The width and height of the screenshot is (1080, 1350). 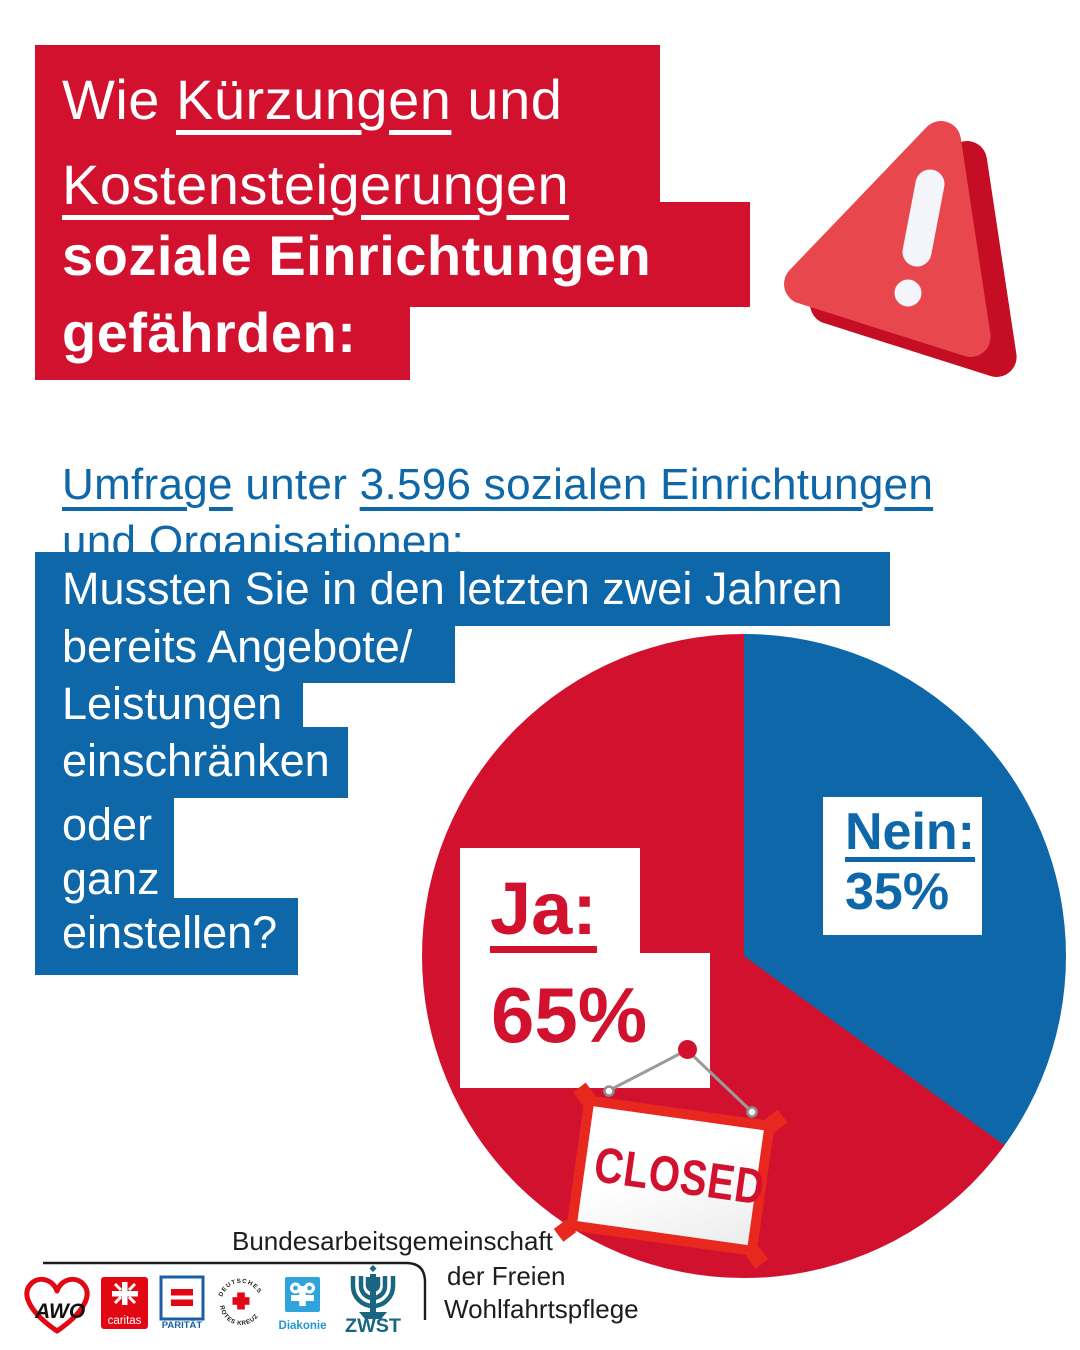 I want to click on nein-slice-value: 35%, so click(x=897, y=892).